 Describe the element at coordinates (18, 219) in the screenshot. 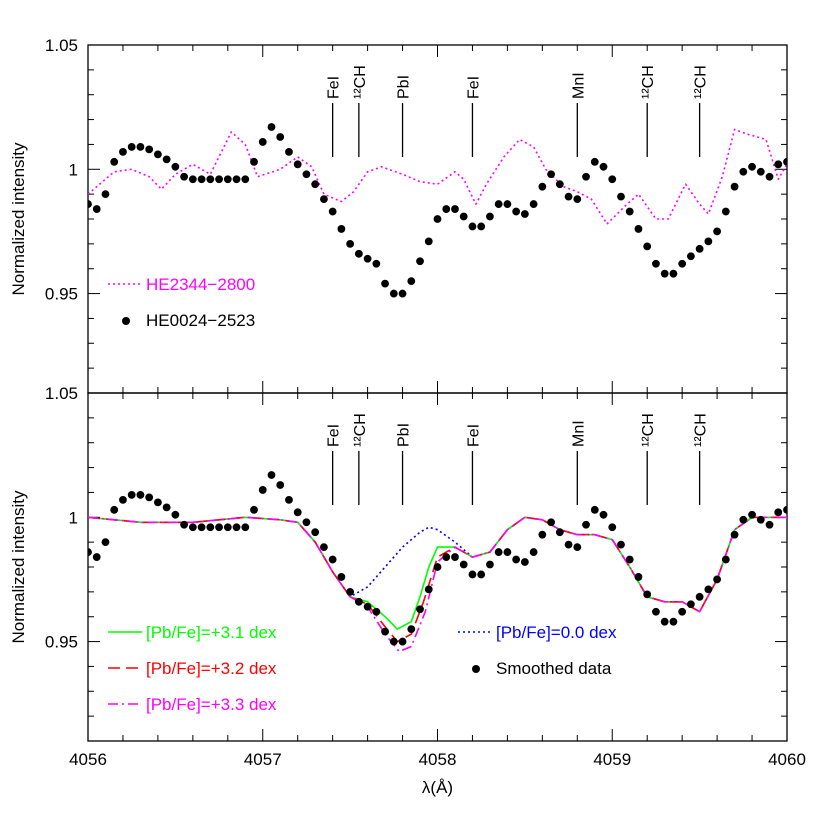

I see `y-axis-label: Normalized intensity` at that location.